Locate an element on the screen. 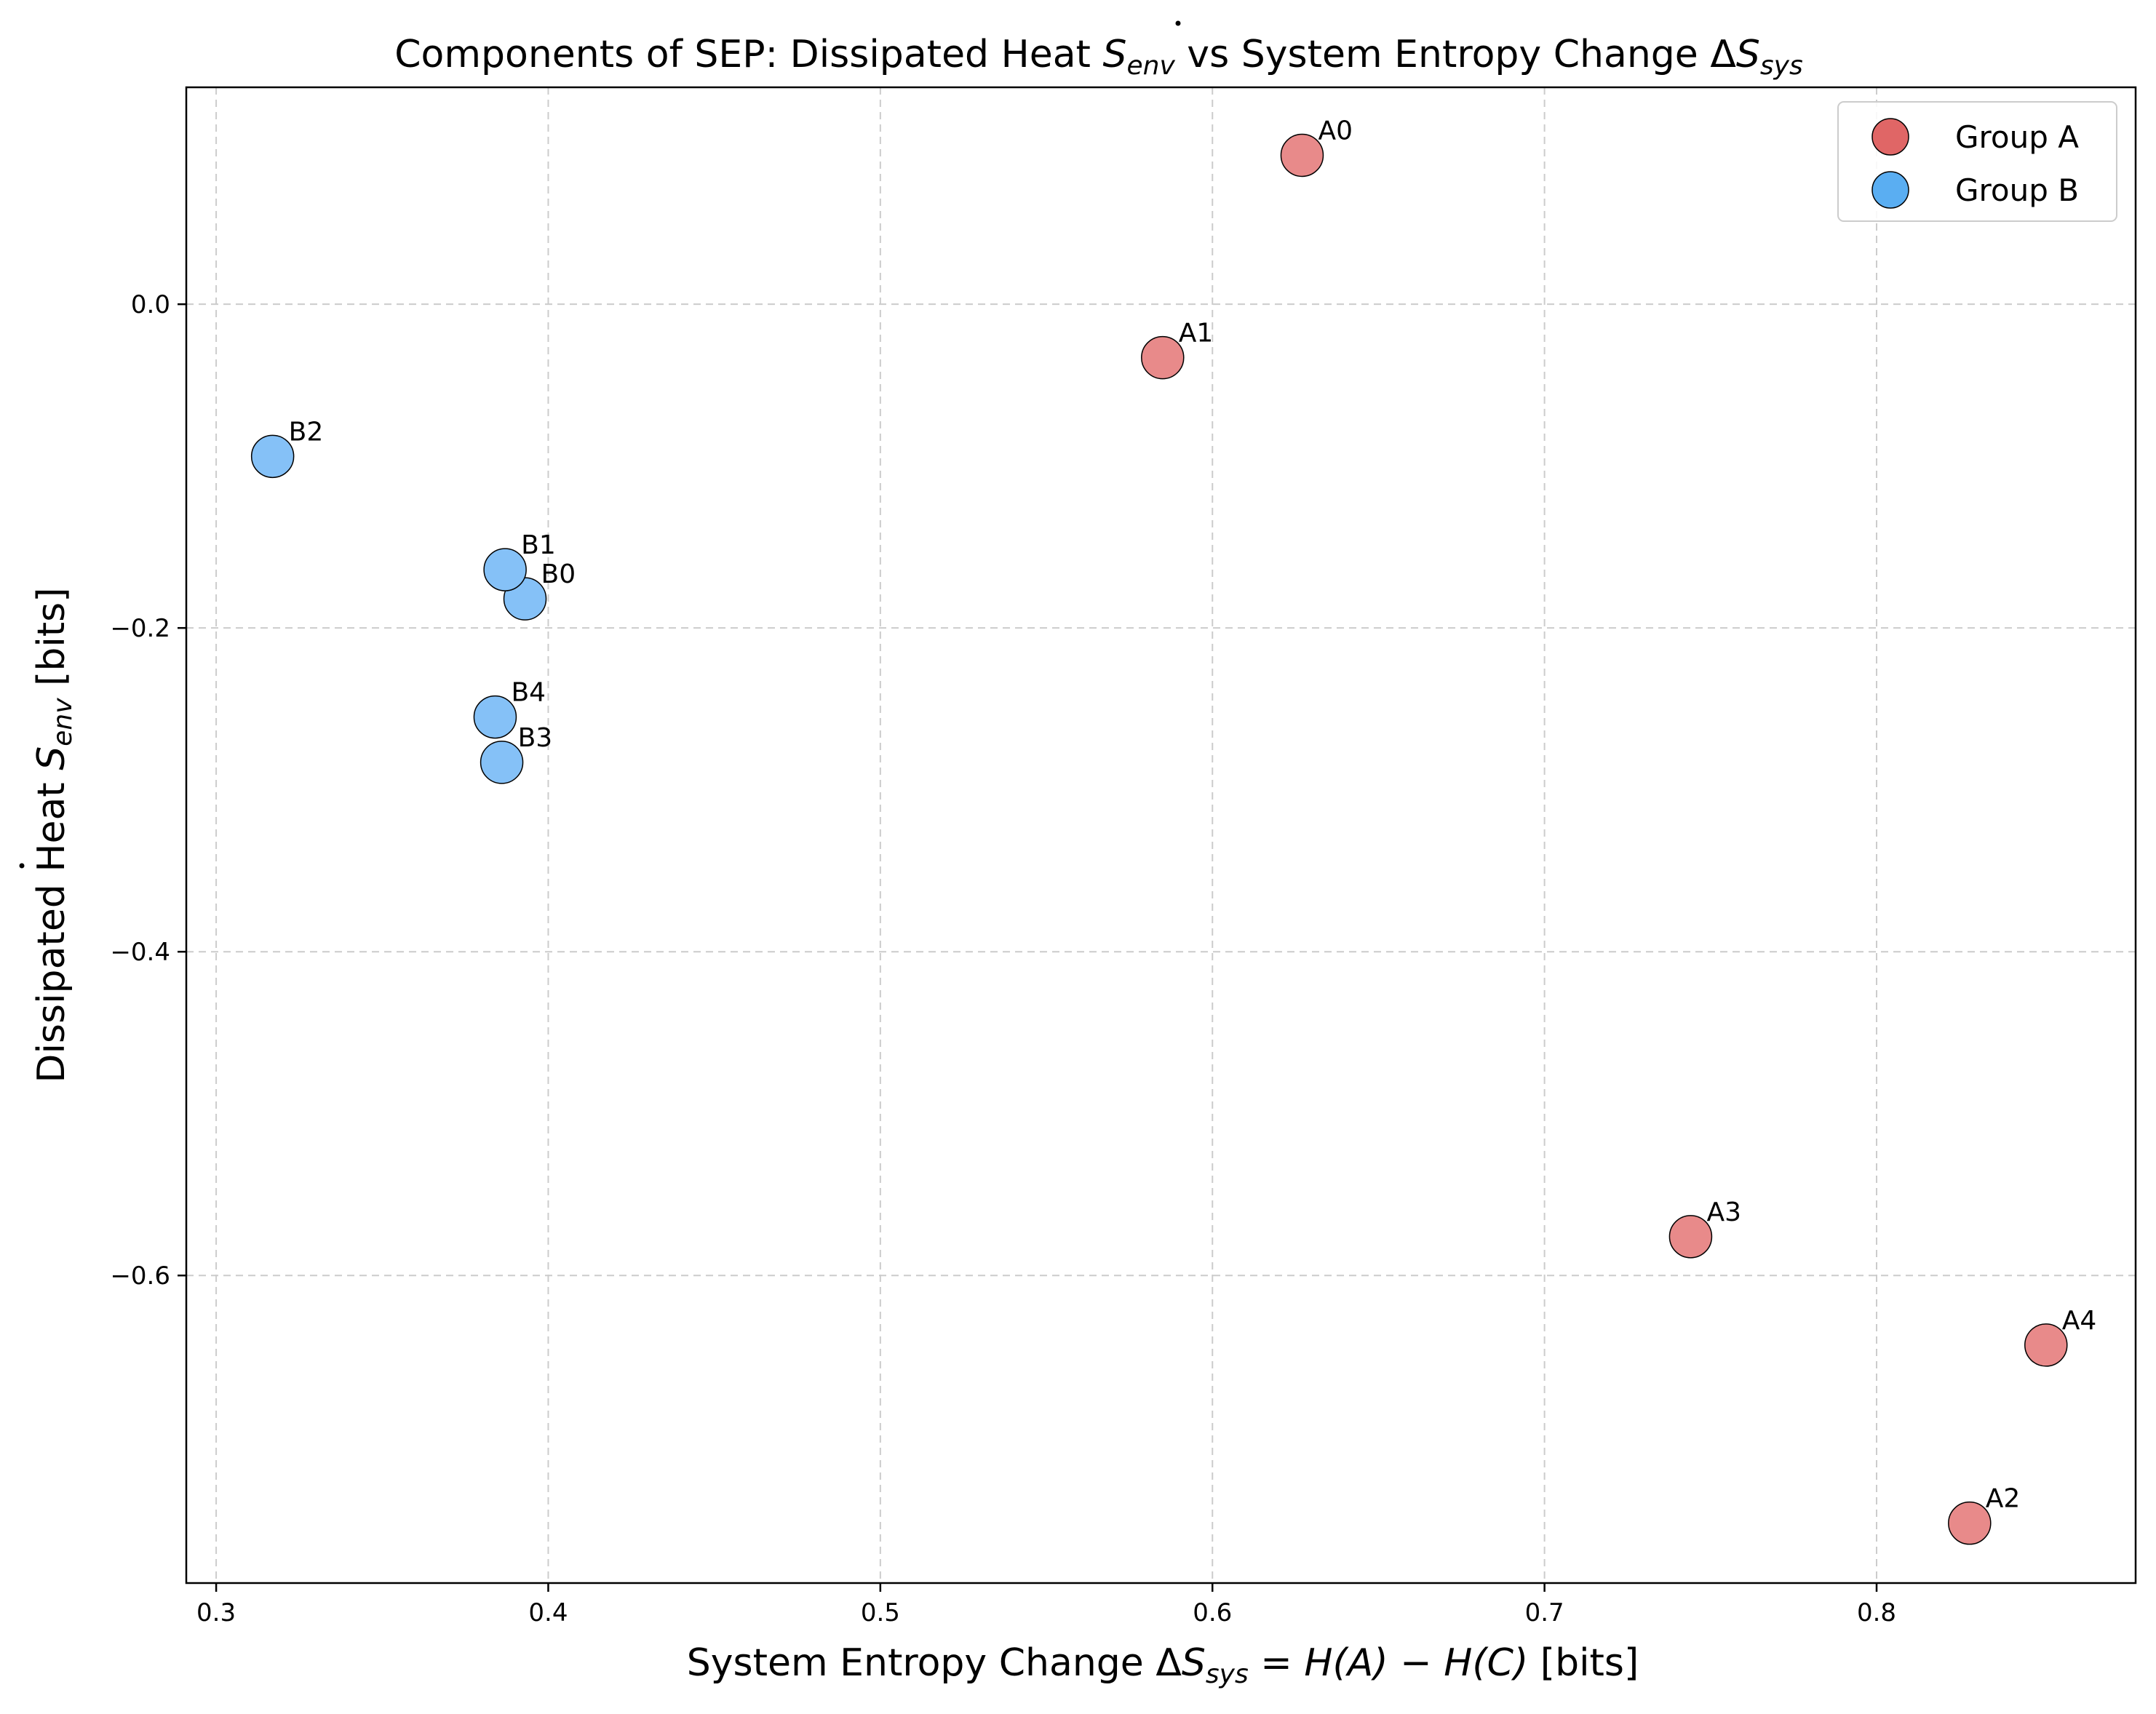  point-a1 is located at coordinates (1163, 357).